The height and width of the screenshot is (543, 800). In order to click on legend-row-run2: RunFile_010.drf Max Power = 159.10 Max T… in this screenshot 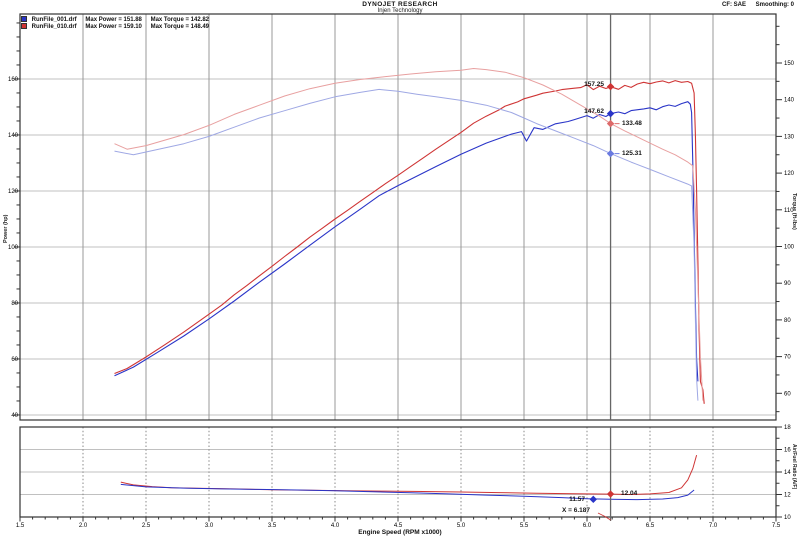, I will do `click(118, 26)`.